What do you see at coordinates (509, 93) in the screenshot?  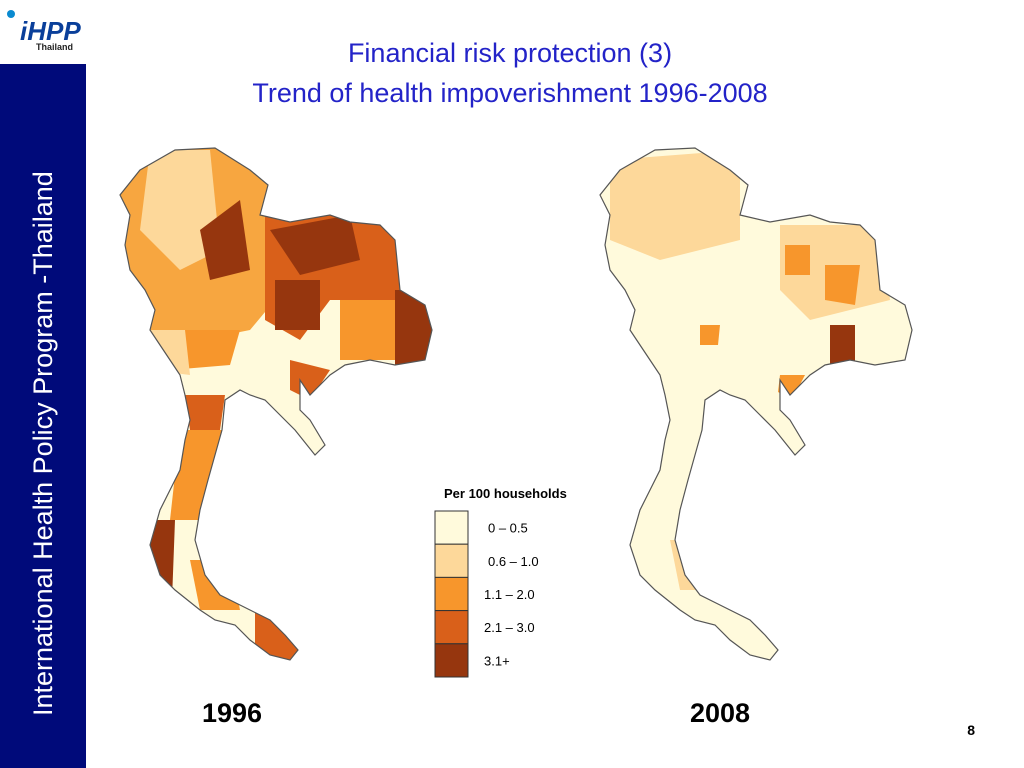 I see `title-line: Trend of health impoverishment 1996-2008` at bounding box center [509, 93].